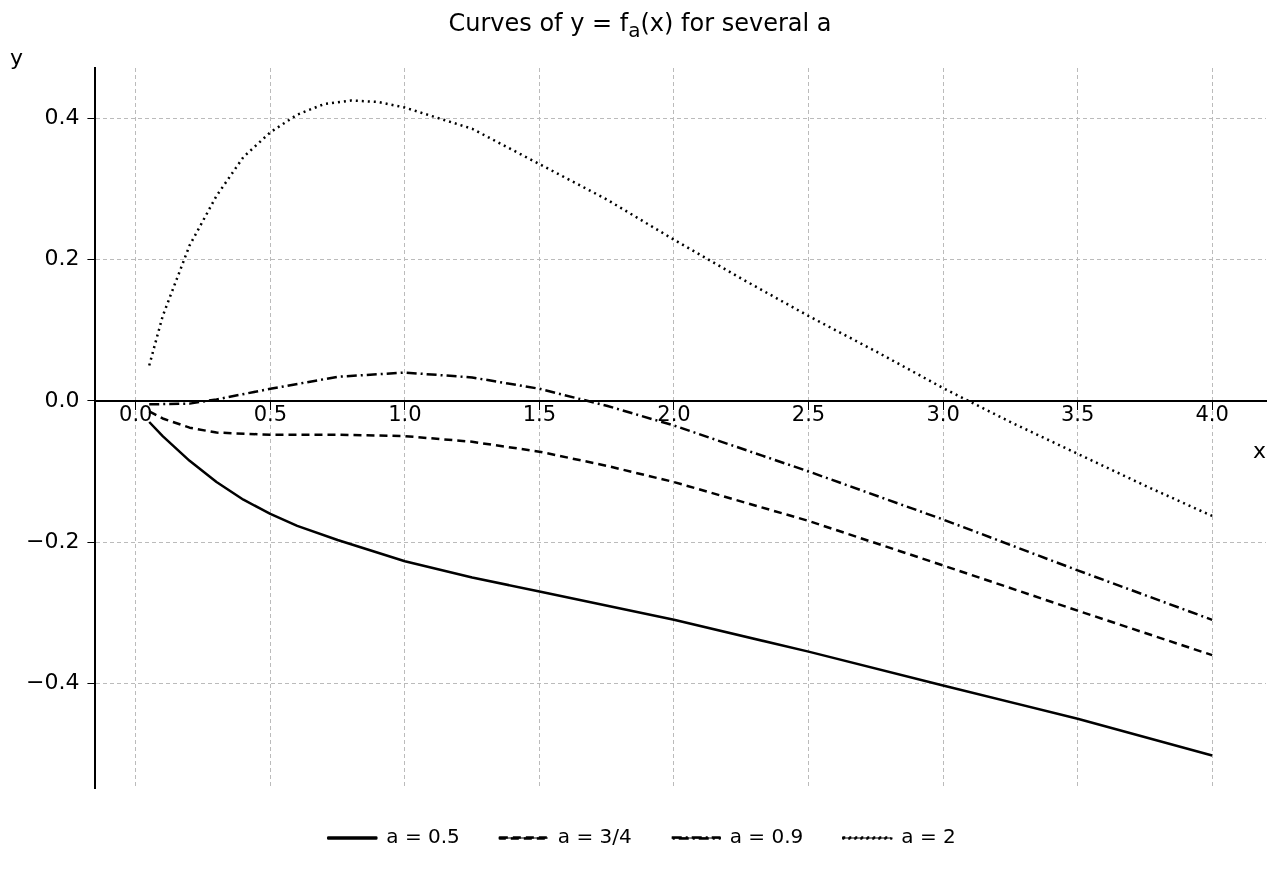 Image resolution: width=1280 pixels, height=880 pixels. What do you see at coordinates (808, 413) in the screenshot?
I see `x-tick-label: 2.5` at bounding box center [808, 413].